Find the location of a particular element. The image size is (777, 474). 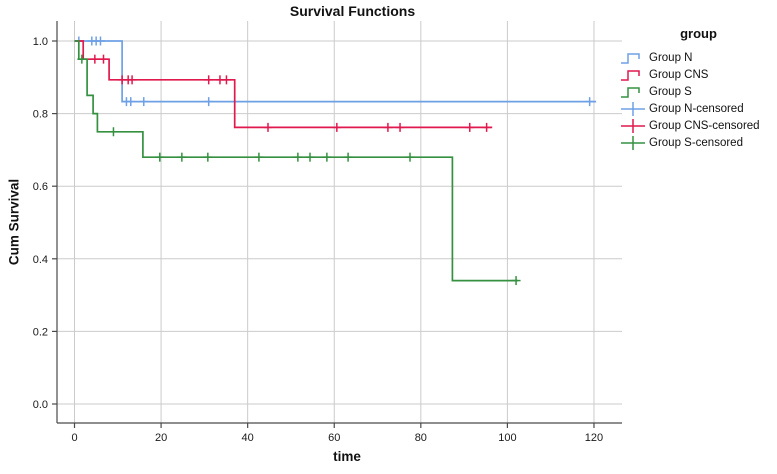

x-tick-label: 100 is located at coordinates (507, 438).